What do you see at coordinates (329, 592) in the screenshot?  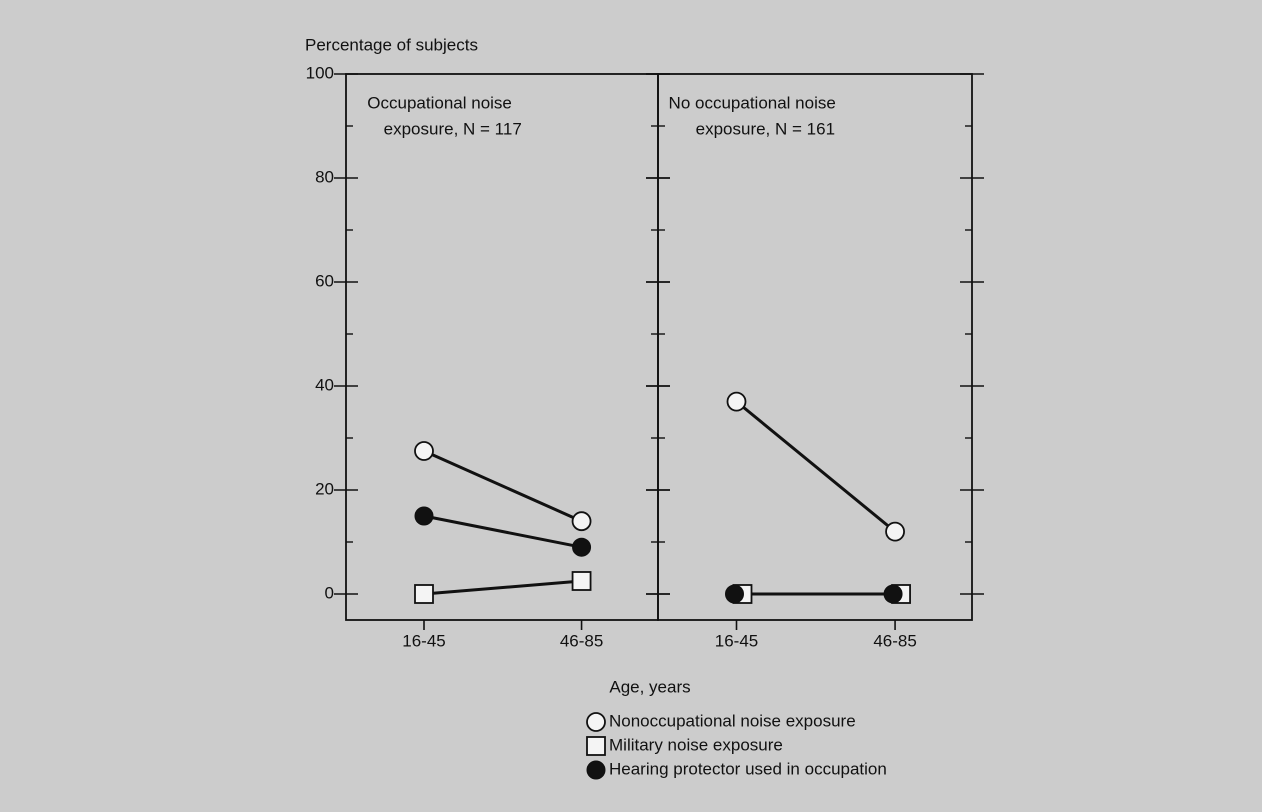 I see `y-tick-label: 0` at bounding box center [329, 592].